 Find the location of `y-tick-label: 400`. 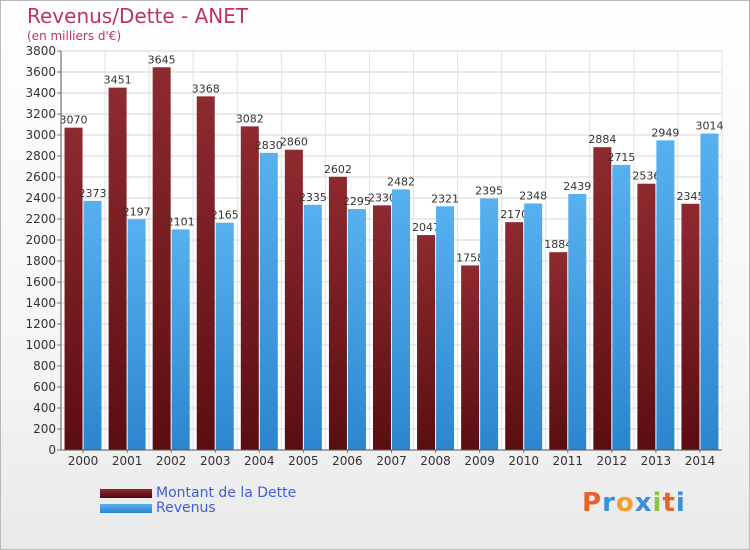

y-tick-label: 400 is located at coordinates (44, 408).